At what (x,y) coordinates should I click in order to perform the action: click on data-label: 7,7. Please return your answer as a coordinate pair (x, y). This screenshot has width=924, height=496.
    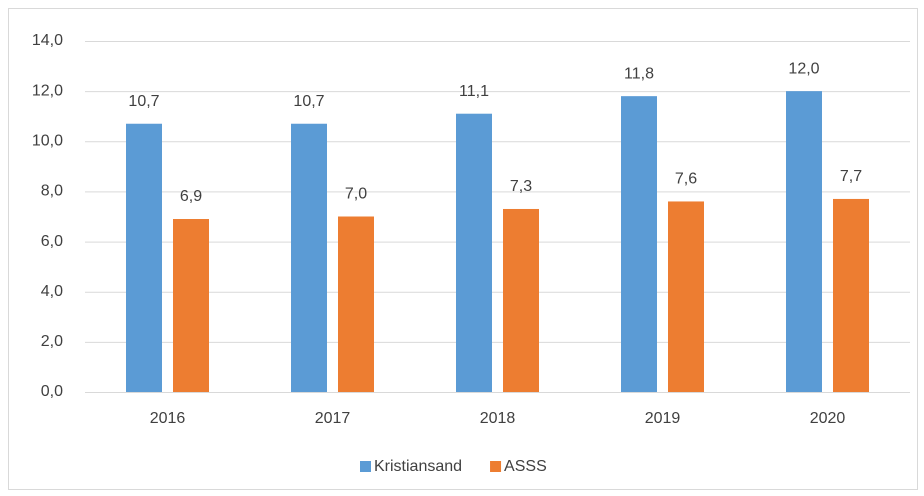
    Looking at the image, I should click on (851, 176).